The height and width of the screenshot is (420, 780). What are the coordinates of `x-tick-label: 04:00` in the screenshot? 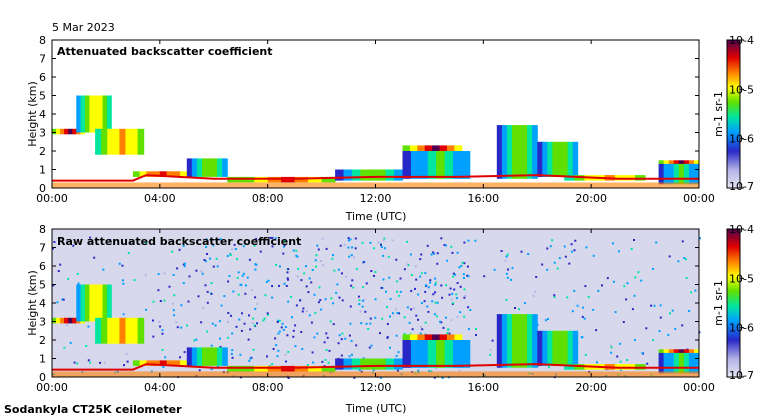 It's located at (160, 198).